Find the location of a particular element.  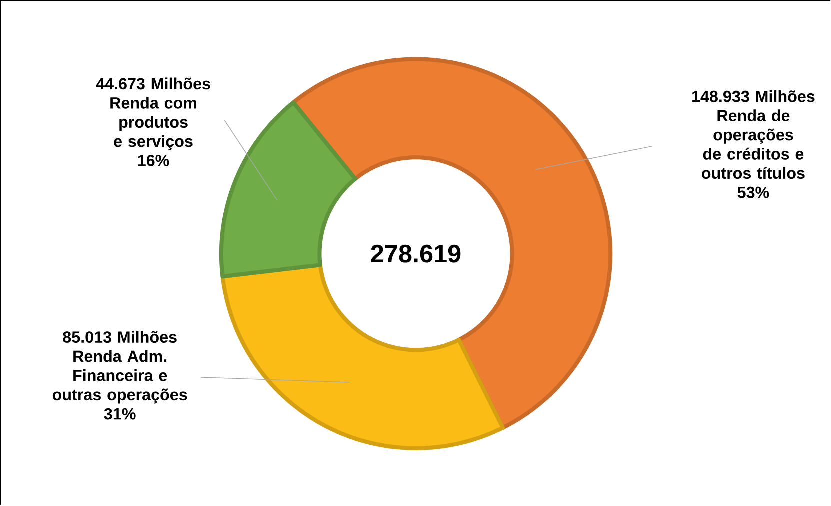

data-label: 44.673 Milhões is located at coordinates (153, 84).